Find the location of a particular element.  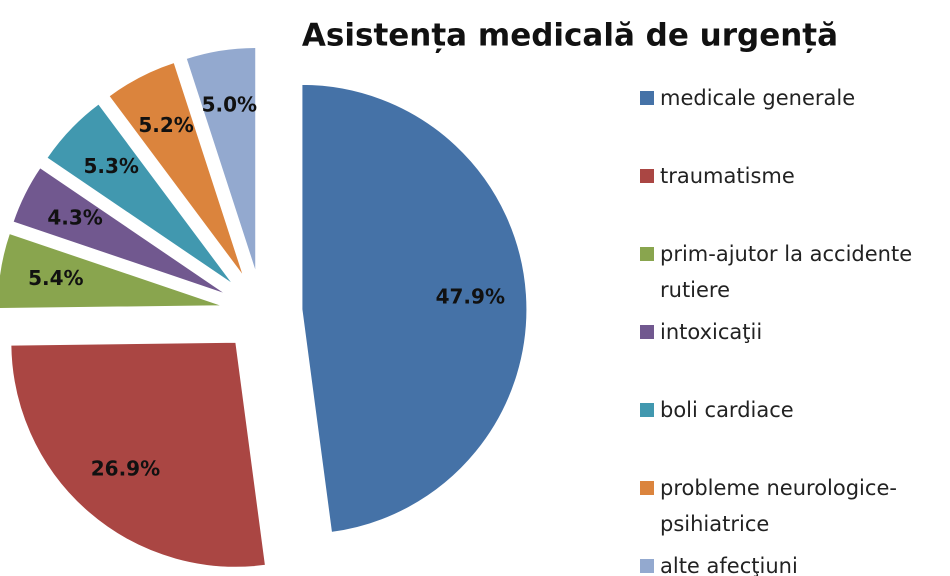

data-label: 5.2% is located at coordinates (165, 125).